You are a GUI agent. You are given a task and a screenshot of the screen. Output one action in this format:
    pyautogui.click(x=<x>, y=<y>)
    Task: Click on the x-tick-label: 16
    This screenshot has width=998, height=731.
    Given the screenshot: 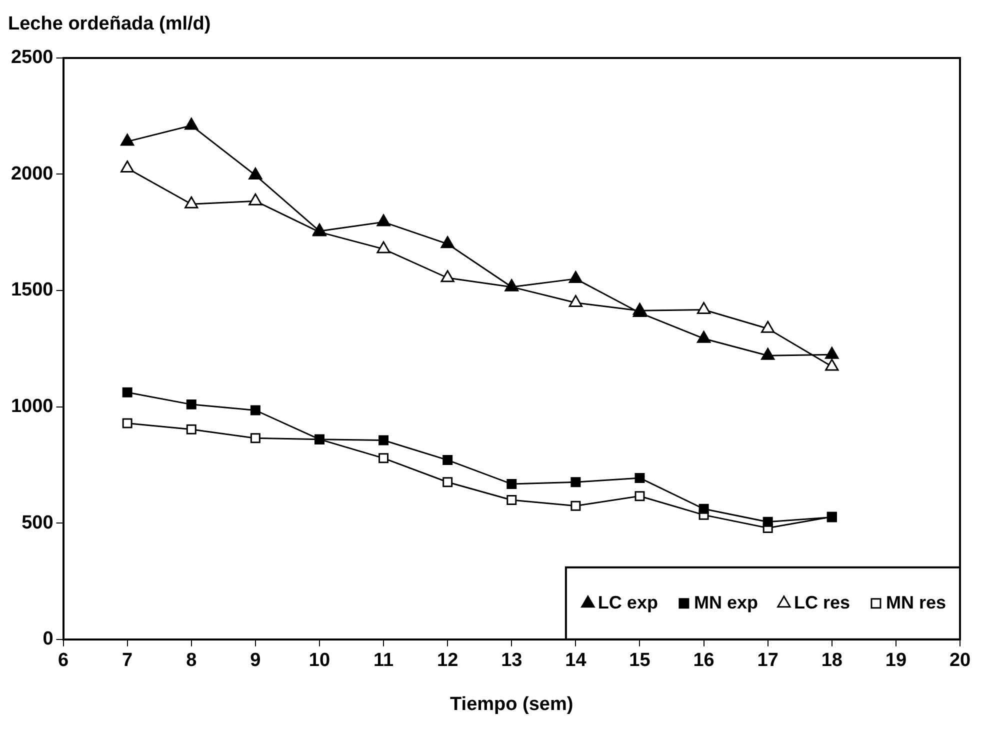 What is the action you would take?
    pyautogui.click(x=703, y=661)
    